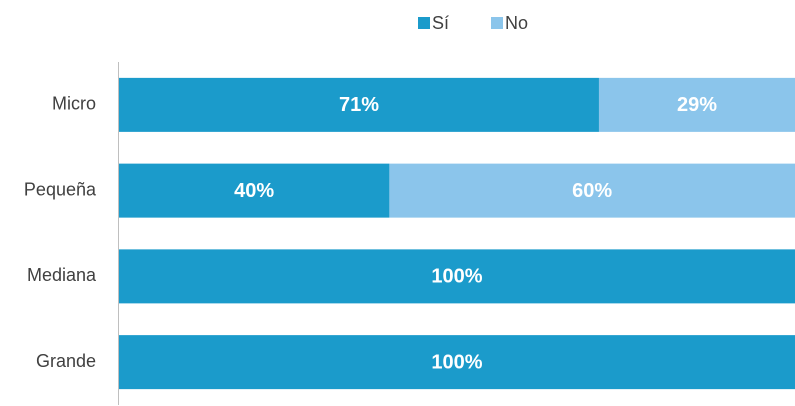 This screenshot has height=406, width=795. What do you see at coordinates (62, 275) in the screenshot?
I see `y-tick-label: Mediana` at bounding box center [62, 275].